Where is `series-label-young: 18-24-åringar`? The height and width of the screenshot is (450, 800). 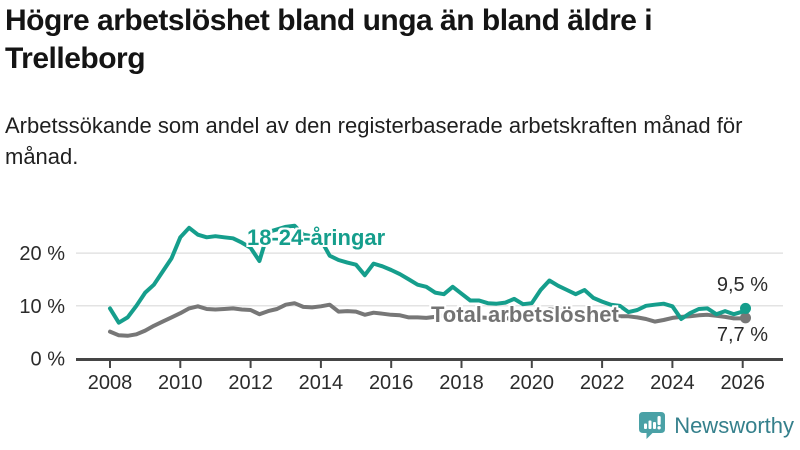
series-label-young: 18-24-åringar is located at coordinates (316, 237).